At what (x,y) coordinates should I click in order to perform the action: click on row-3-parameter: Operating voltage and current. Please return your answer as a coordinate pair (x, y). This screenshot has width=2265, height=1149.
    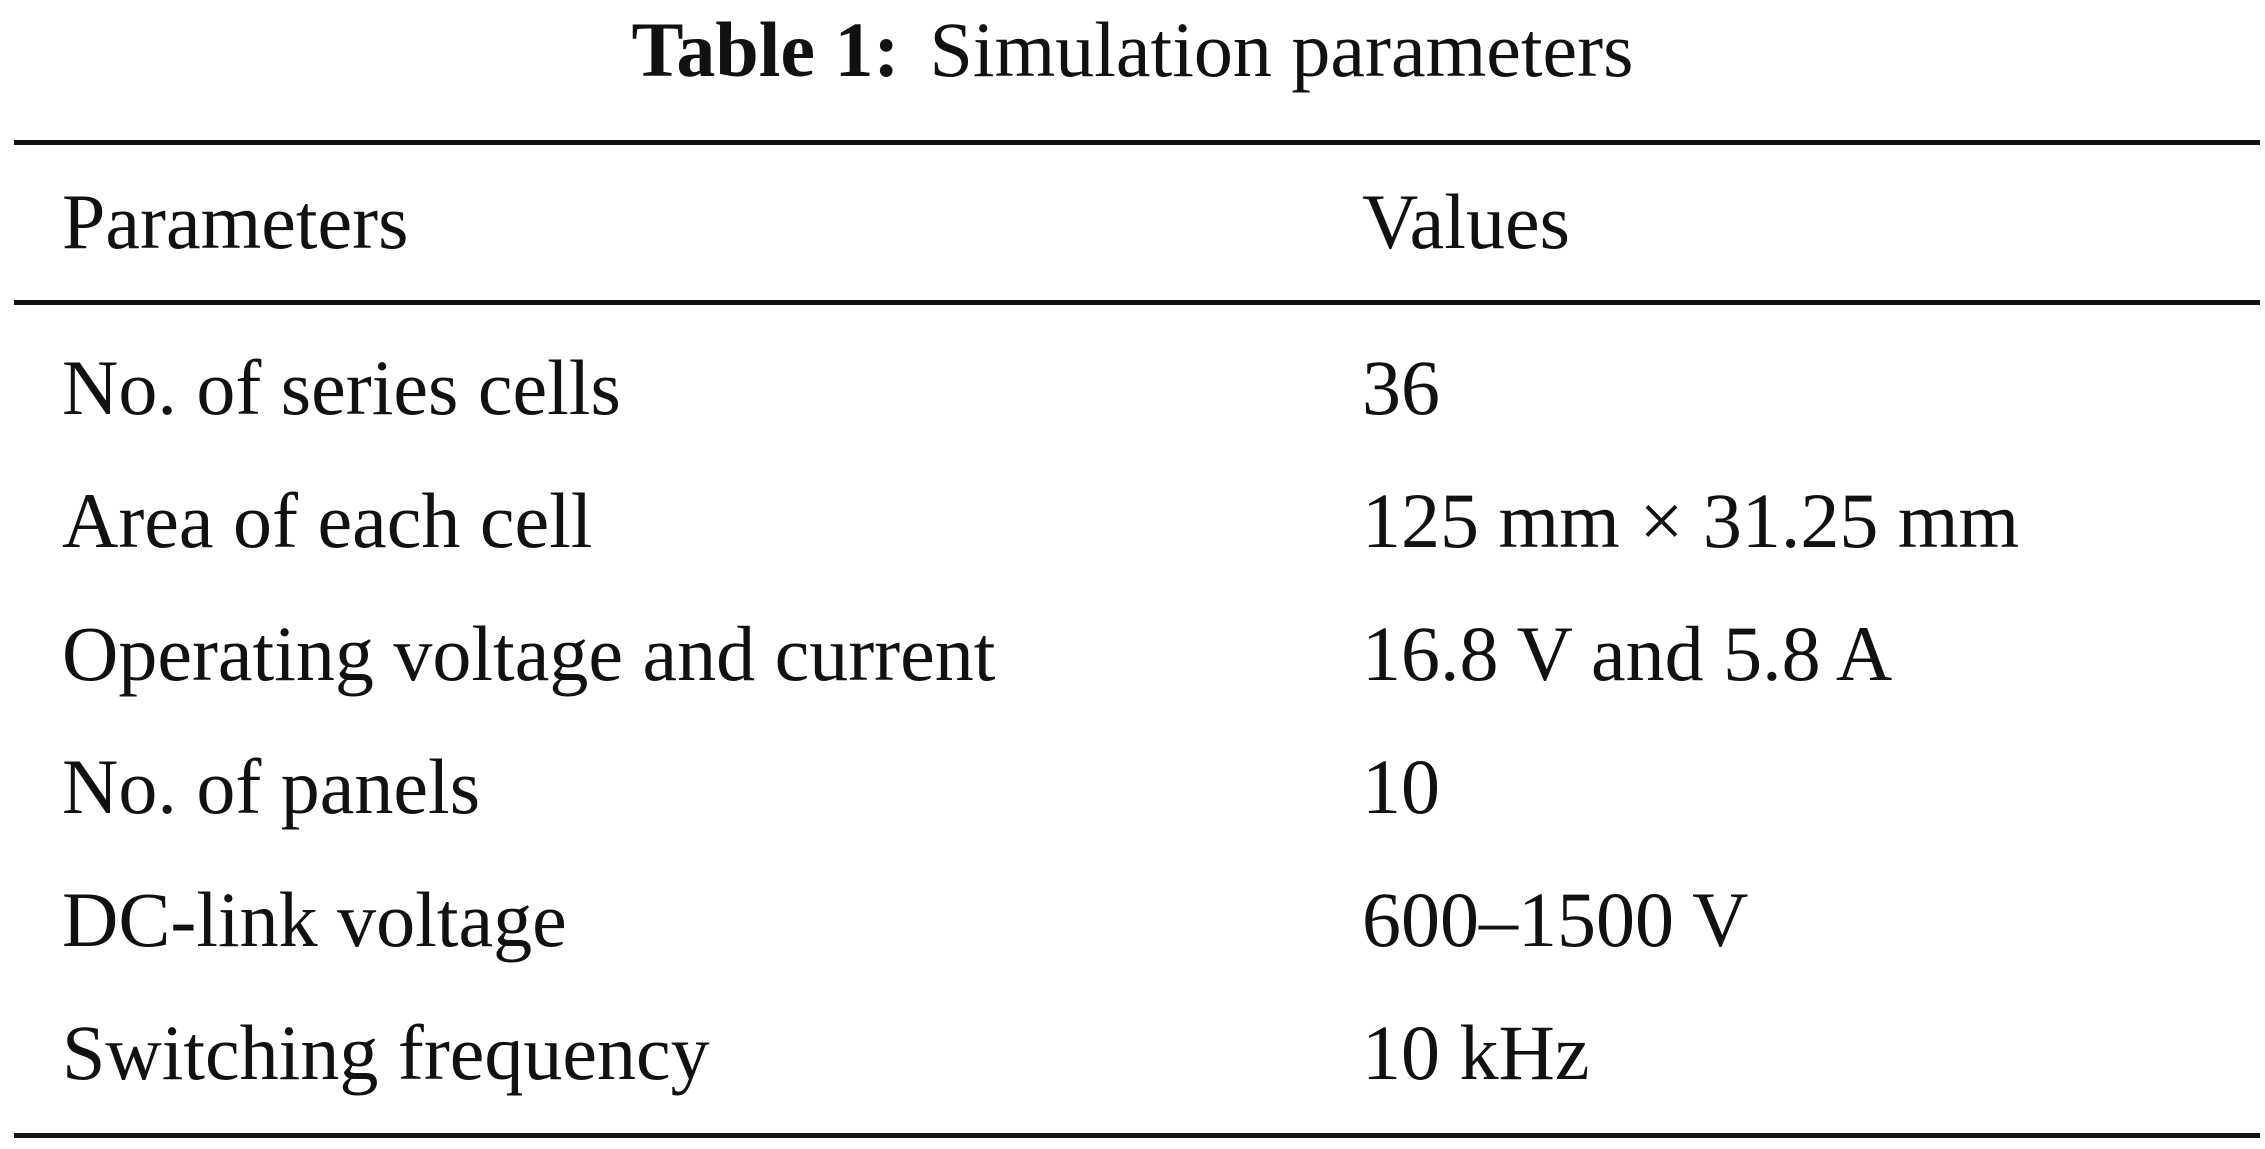
    Looking at the image, I should click on (529, 653).